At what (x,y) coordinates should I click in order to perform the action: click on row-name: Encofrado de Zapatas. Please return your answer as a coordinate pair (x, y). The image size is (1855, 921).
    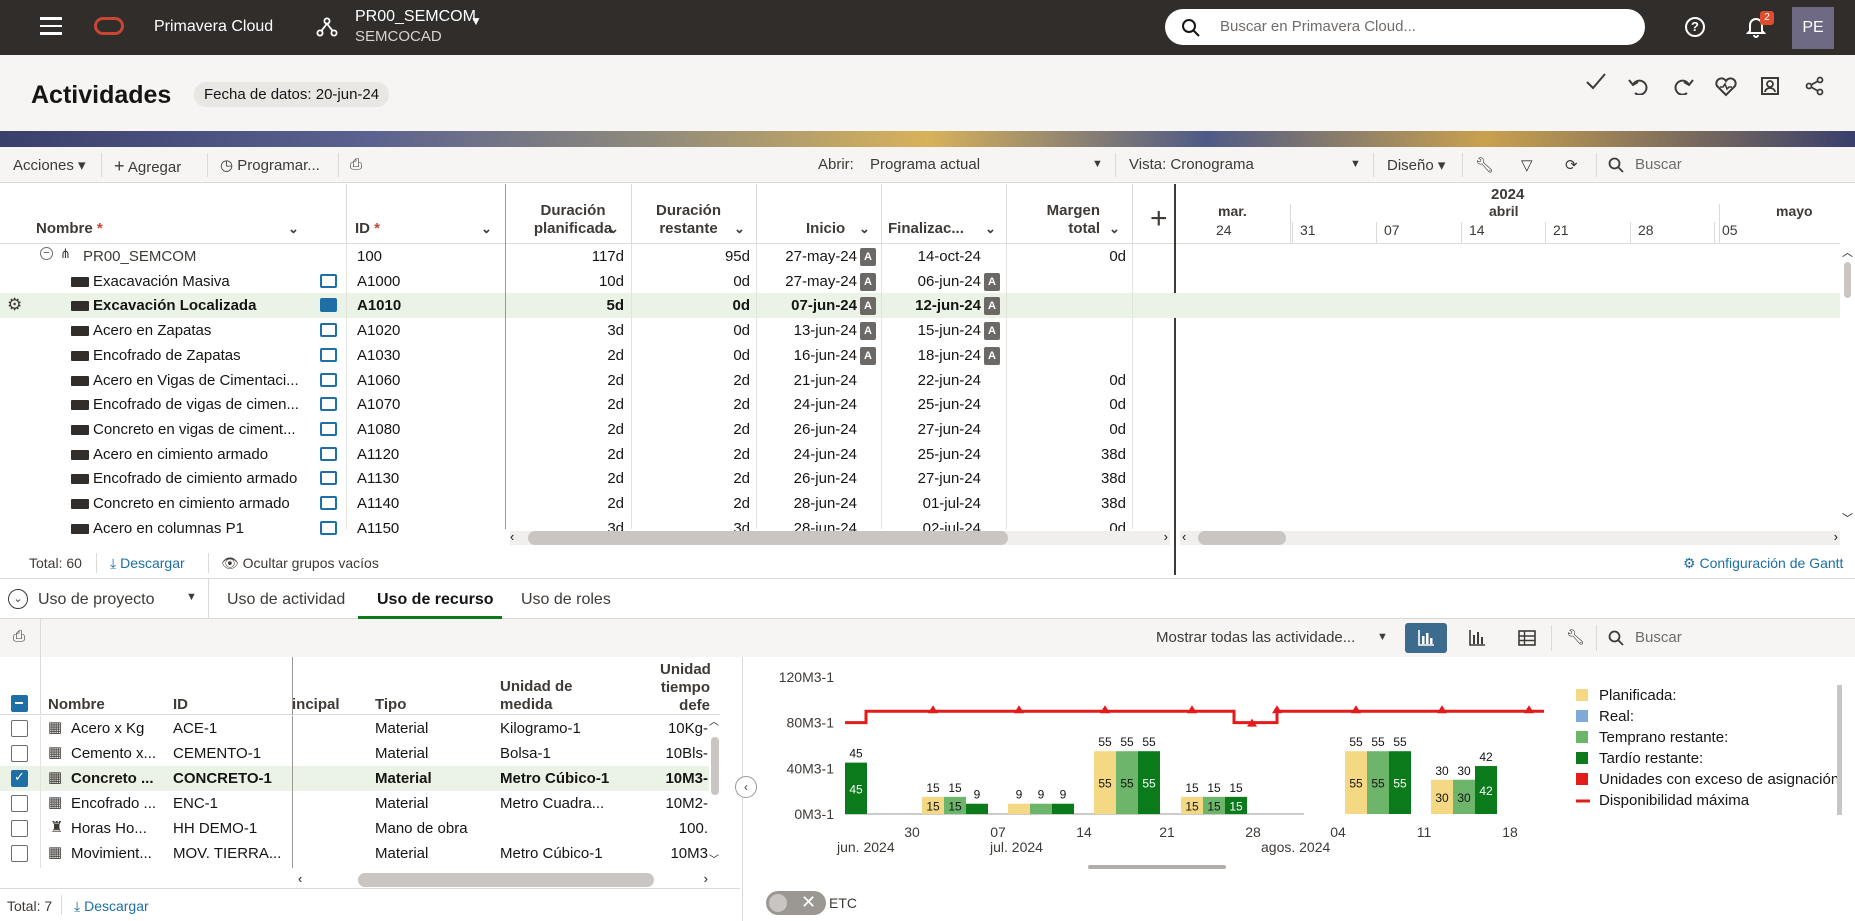
    Looking at the image, I should click on (167, 355).